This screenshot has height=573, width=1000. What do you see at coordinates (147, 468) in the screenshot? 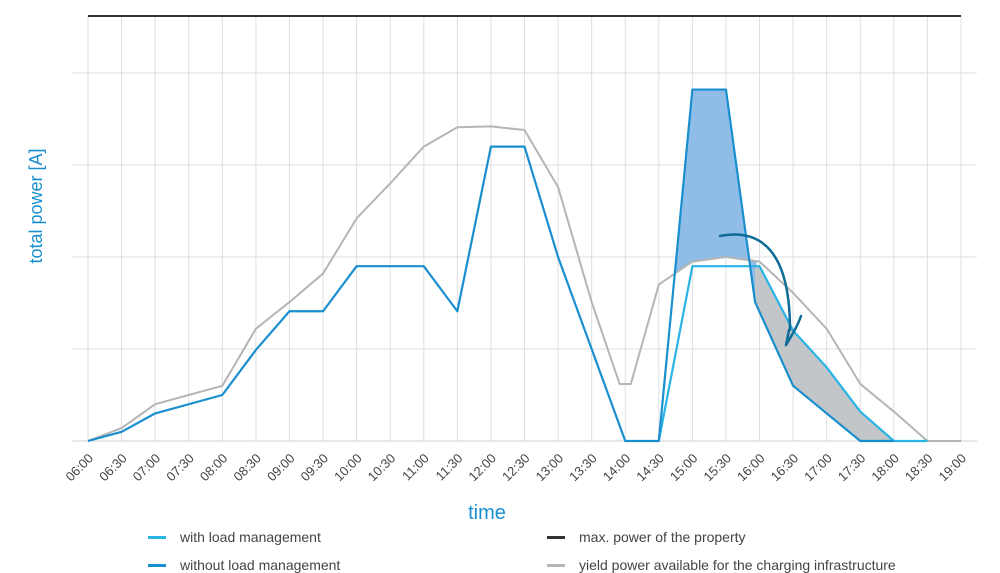
I see `x-tick-label: 07:00` at bounding box center [147, 468].